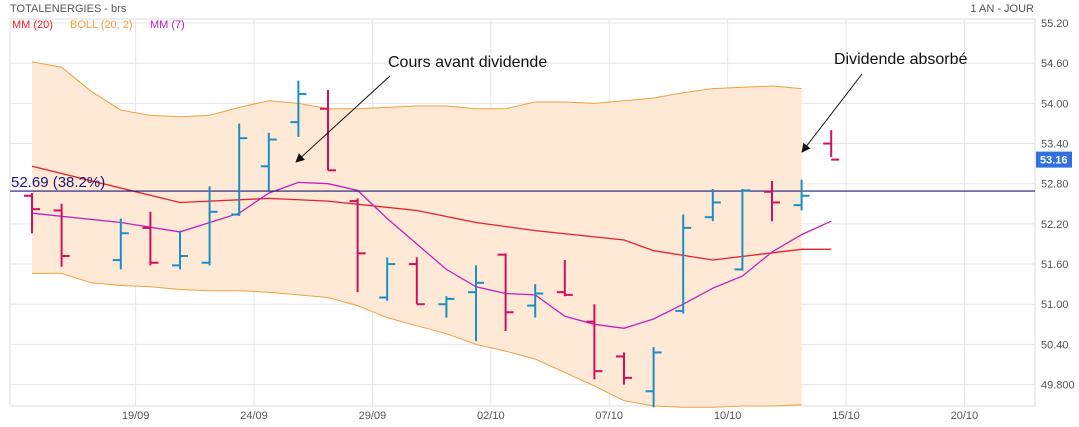 The image size is (1079, 427). Describe the element at coordinates (1002, 9) in the screenshot. I see `period-label: 1 AN - JOUR` at that location.